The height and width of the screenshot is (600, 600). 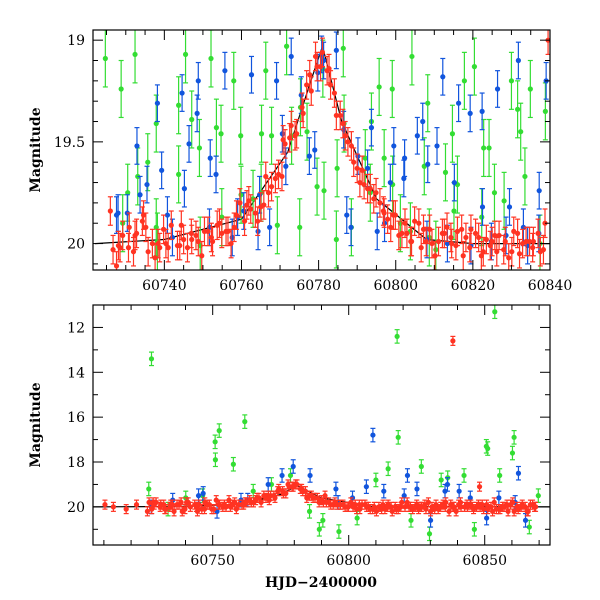 I want to click on bottom-y-tick-label: 14, so click(x=76, y=373).